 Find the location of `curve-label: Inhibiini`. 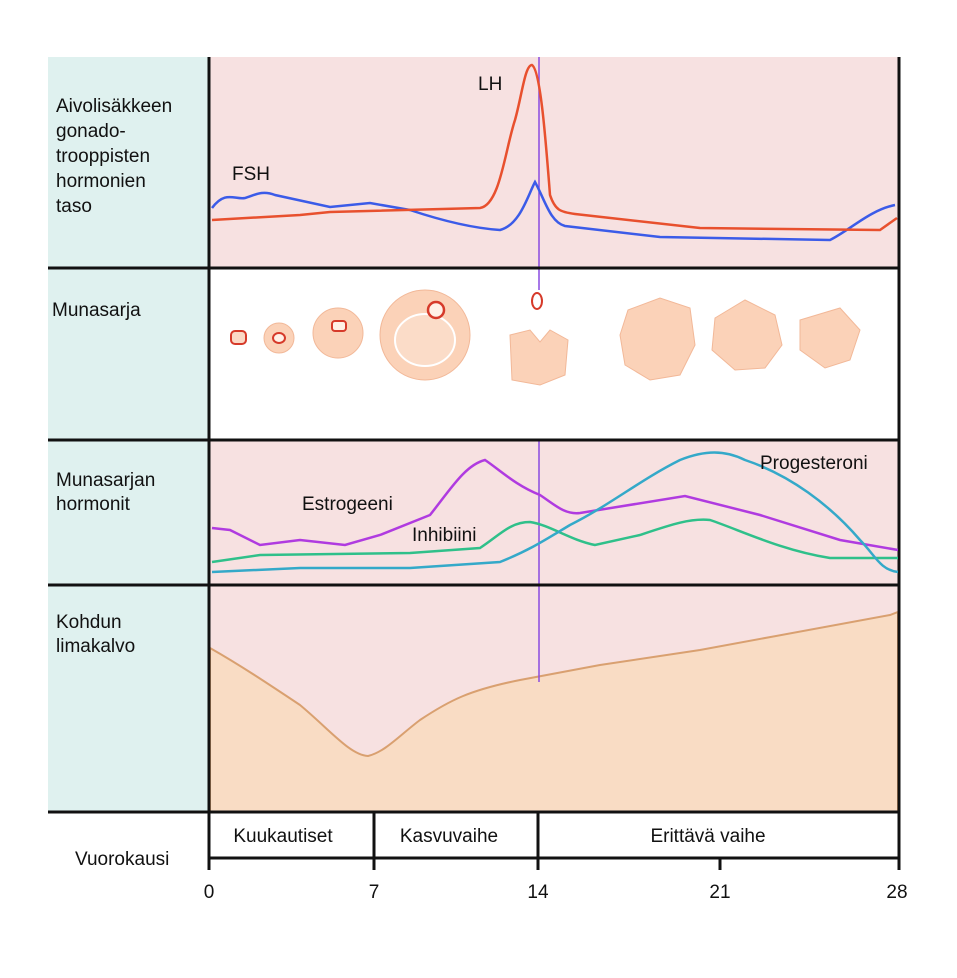

curve-label: Inhibiini is located at coordinates (444, 535).